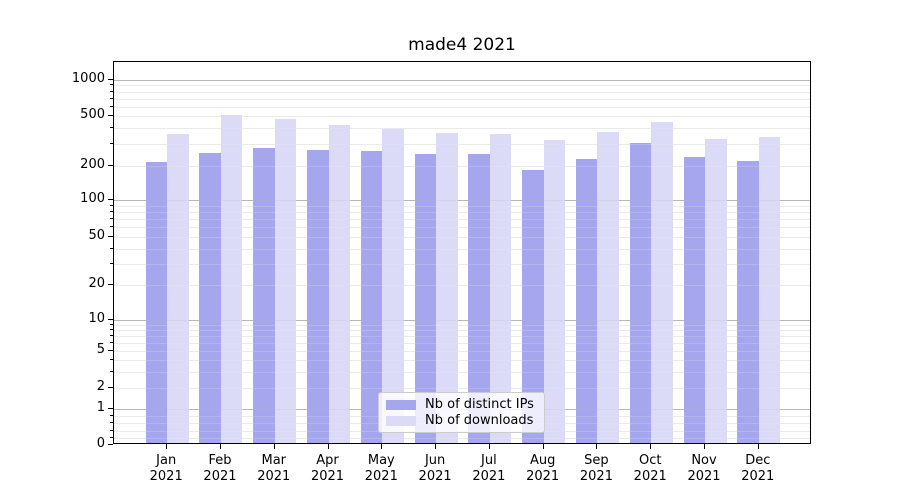  Describe the element at coordinates (462, 421) in the screenshot. I see `legend-item-downloads: Nb of downloads` at that location.